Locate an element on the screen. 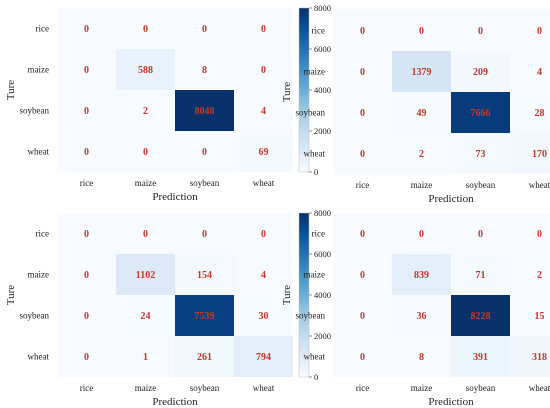  cell-value-r3-c2: 261 is located at coordinates (204, 357).